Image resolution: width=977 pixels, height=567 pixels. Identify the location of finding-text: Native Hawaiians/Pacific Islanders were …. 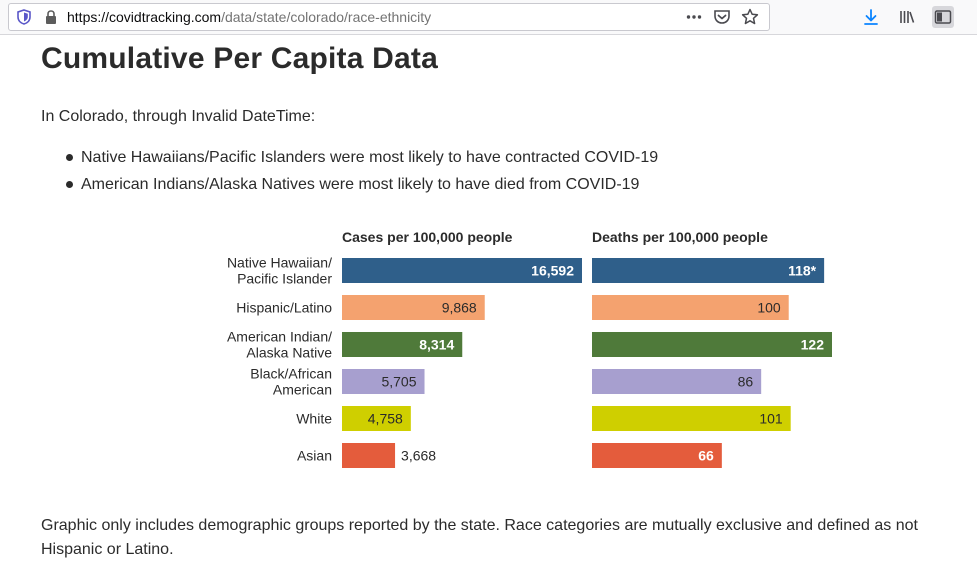
(370, 157).